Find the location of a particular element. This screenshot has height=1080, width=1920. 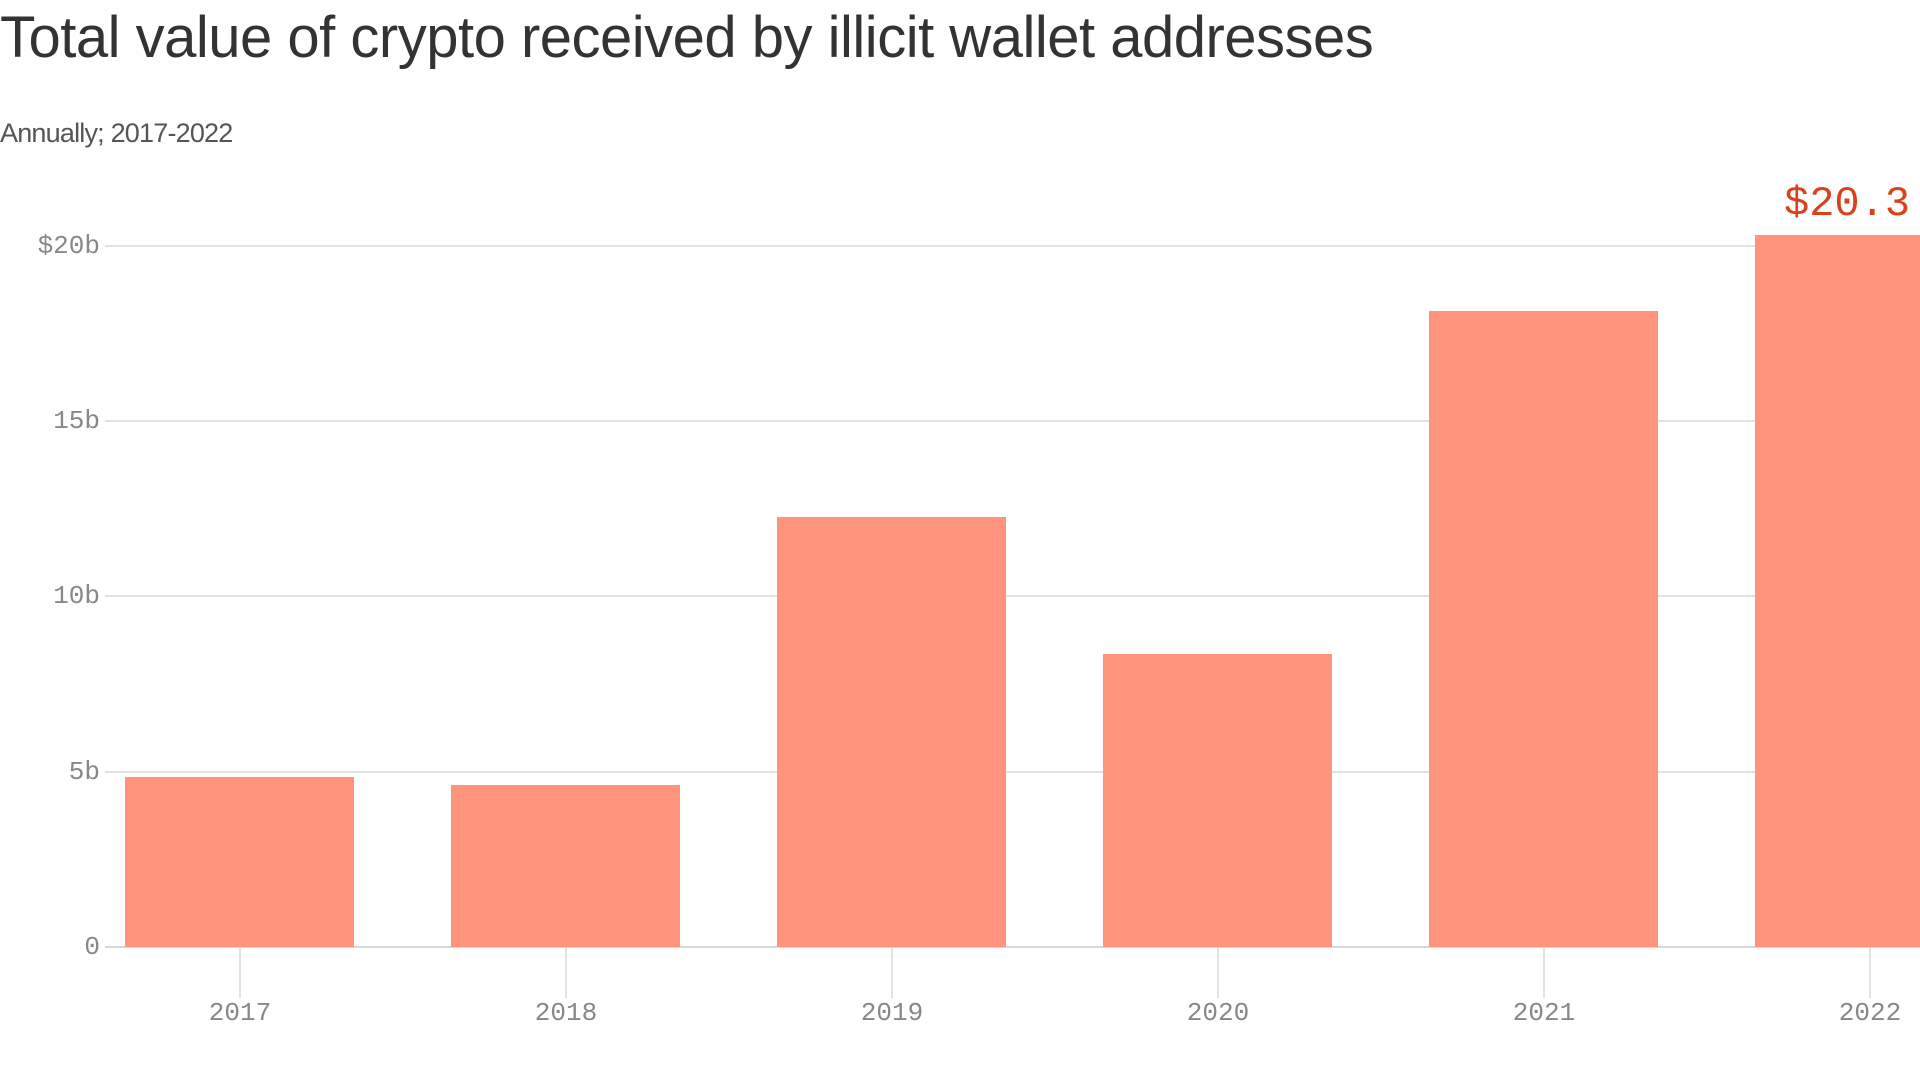

x-axis-baseline is located at coordinates (1012, 947).